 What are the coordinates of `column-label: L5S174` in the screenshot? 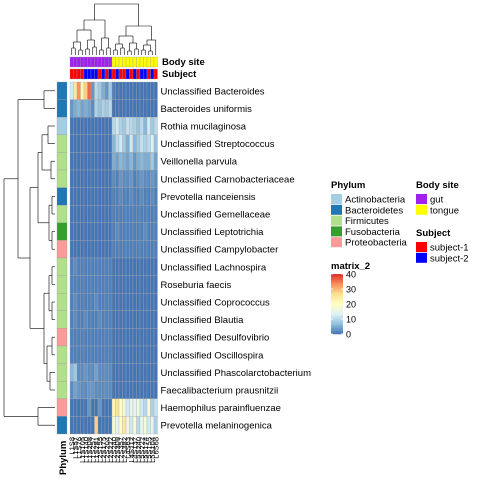 It's located at (145, 450).